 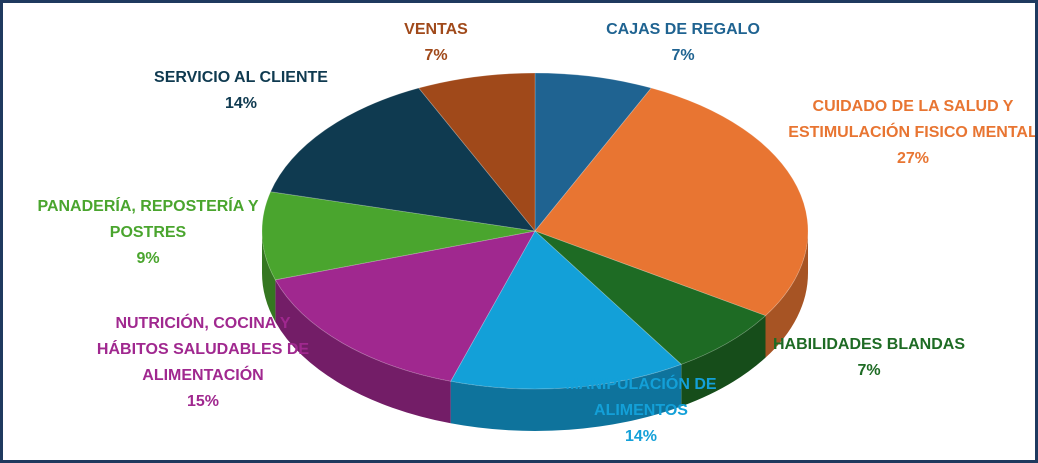 I want to click on data-label: CAJAS DE REGALO 7%, so click(x=683, y=43).